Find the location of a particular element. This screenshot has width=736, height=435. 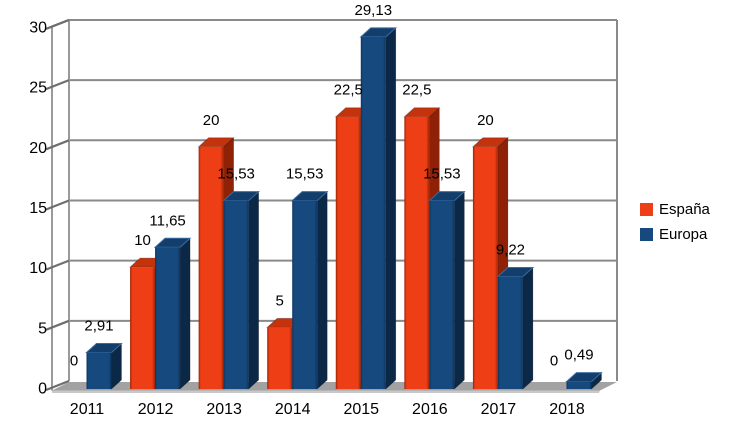

x-tick-label-2015: 2015 is located at coordinates (361, 409).